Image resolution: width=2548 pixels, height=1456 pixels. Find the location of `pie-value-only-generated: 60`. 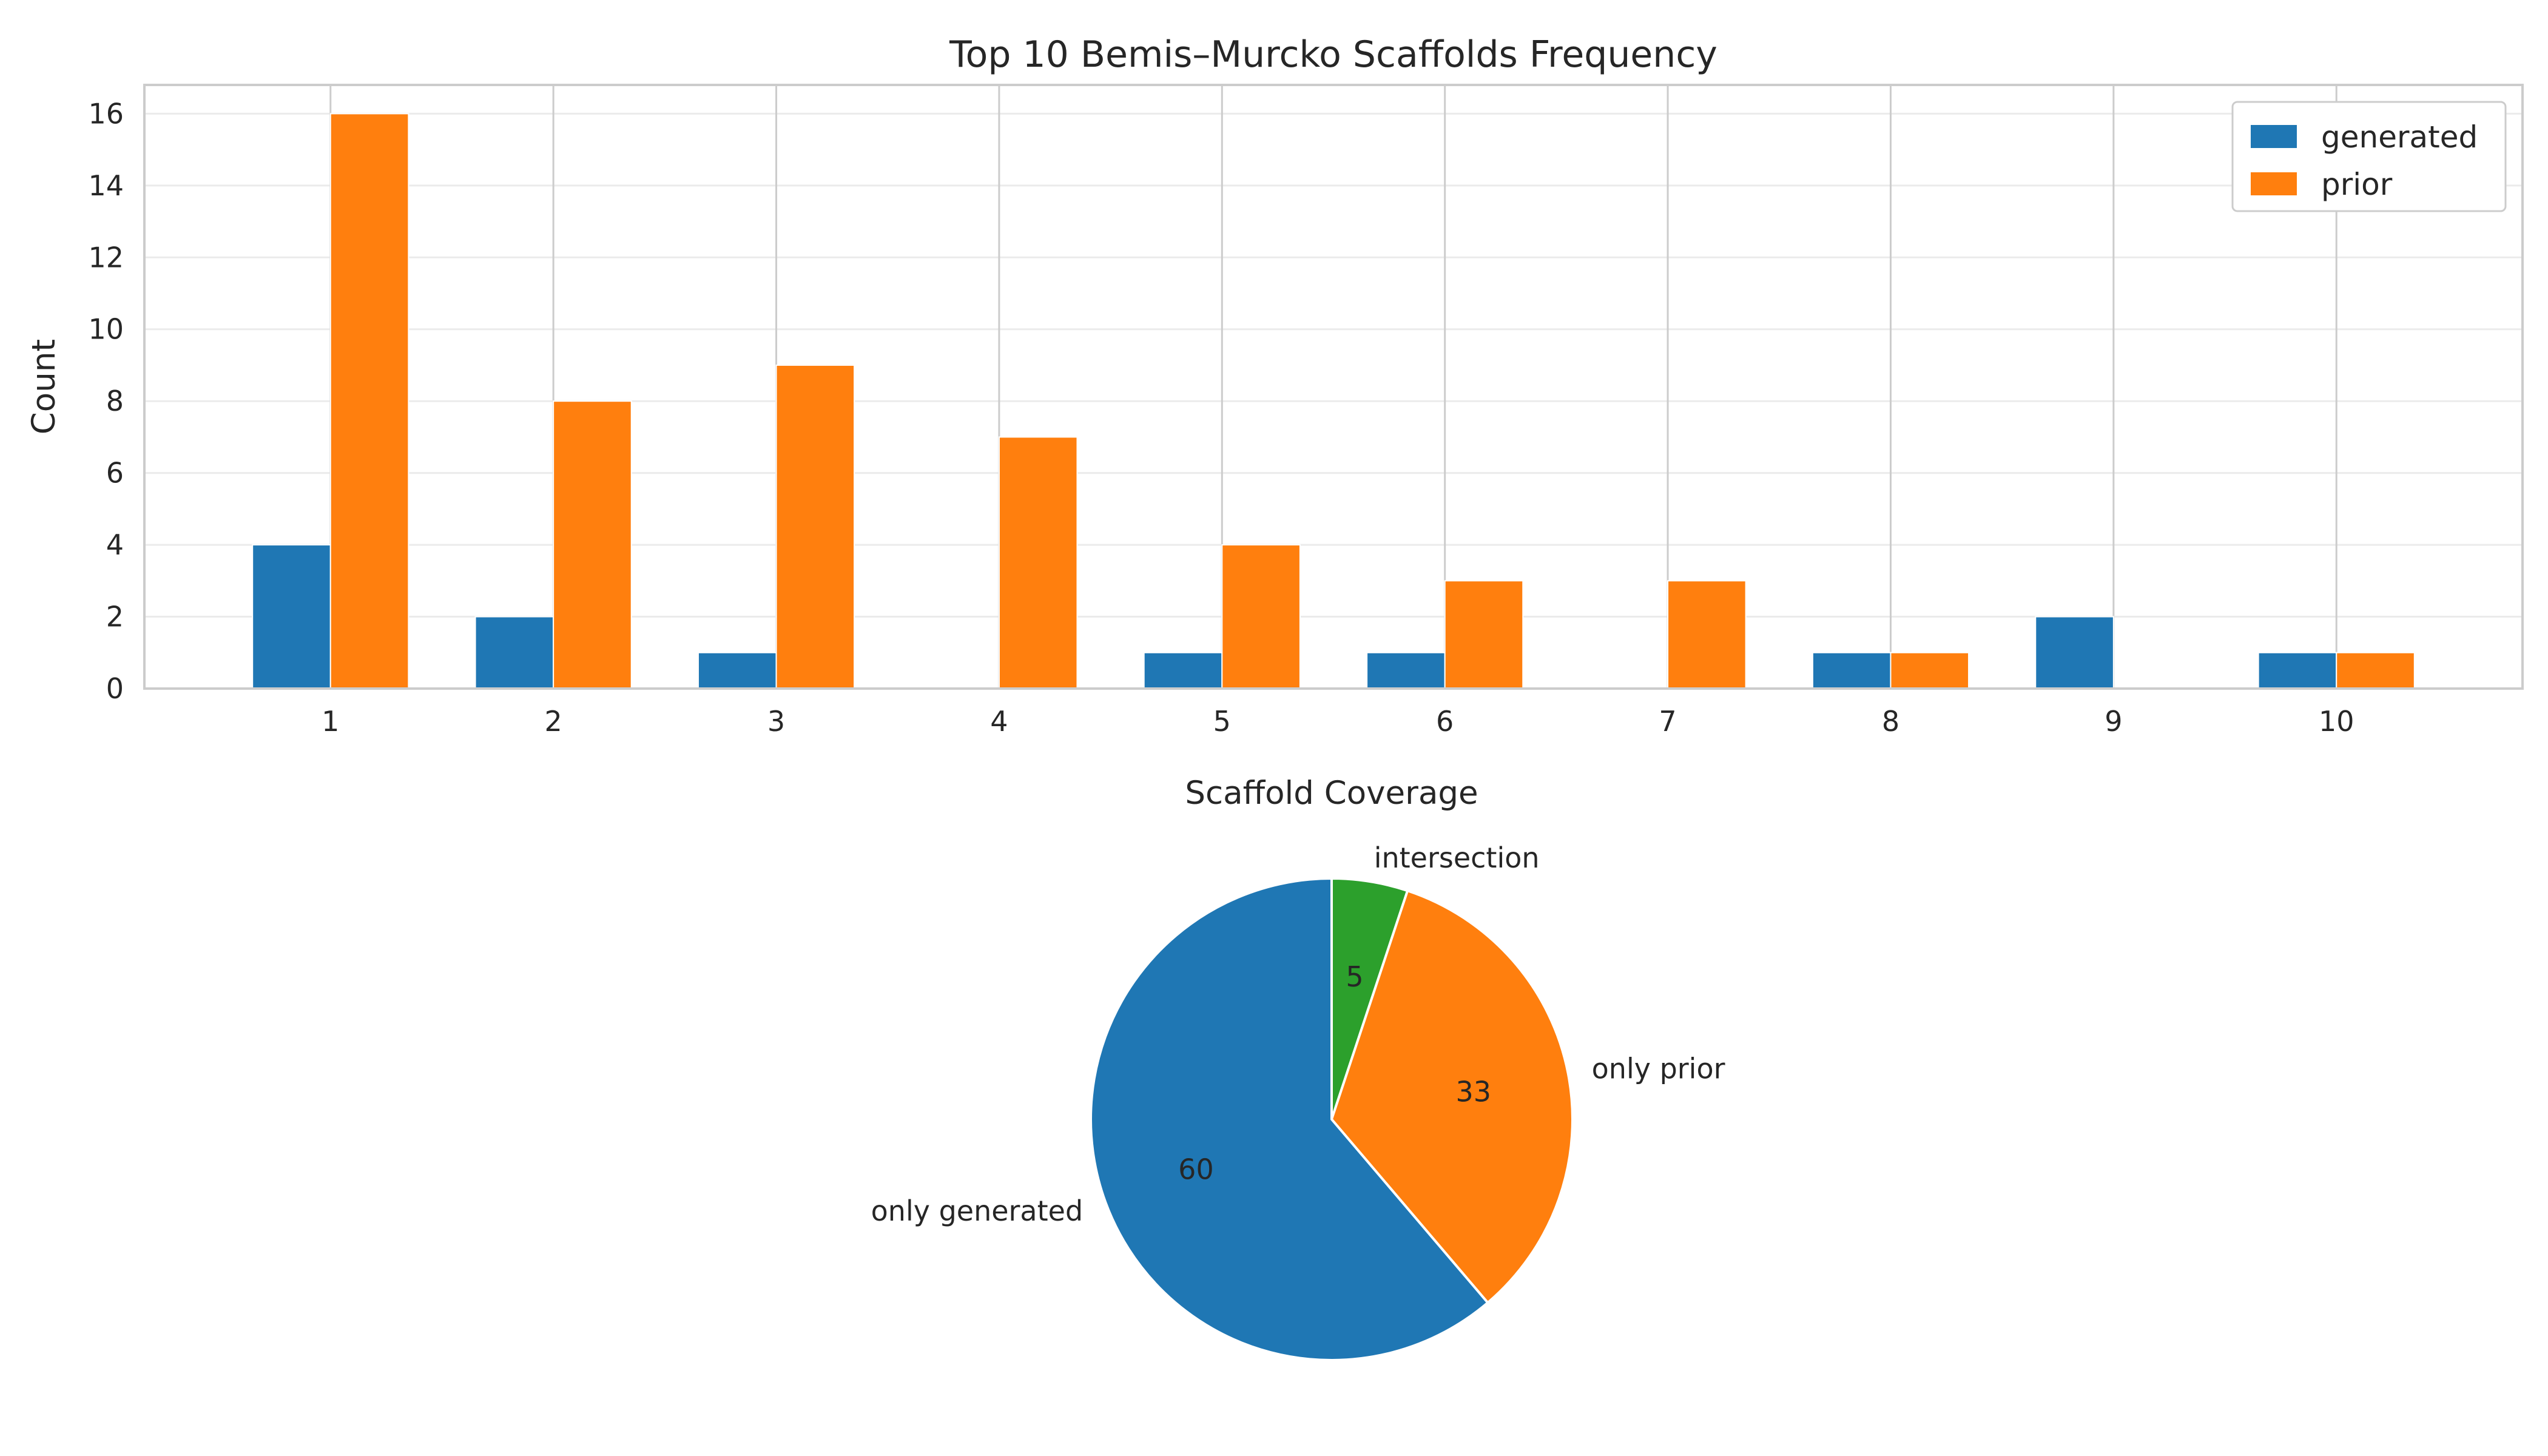

pie-value-only-generated: 60 is located at coordinates (1196, 1169).